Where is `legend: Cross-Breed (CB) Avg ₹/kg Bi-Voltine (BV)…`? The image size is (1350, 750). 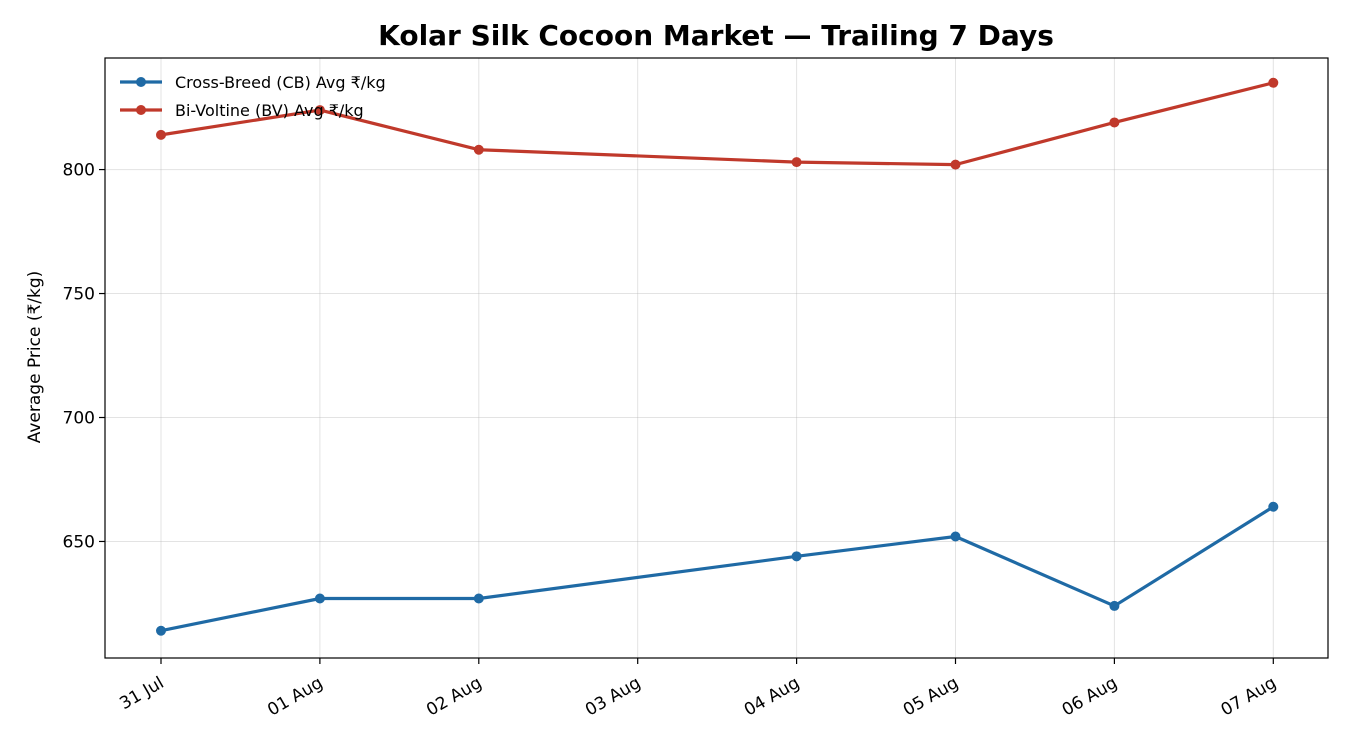 legend: Cross-Breed (CB) Avg ₹/kg Bi-Voltine (BV)… is located at coordinates (253, 96).